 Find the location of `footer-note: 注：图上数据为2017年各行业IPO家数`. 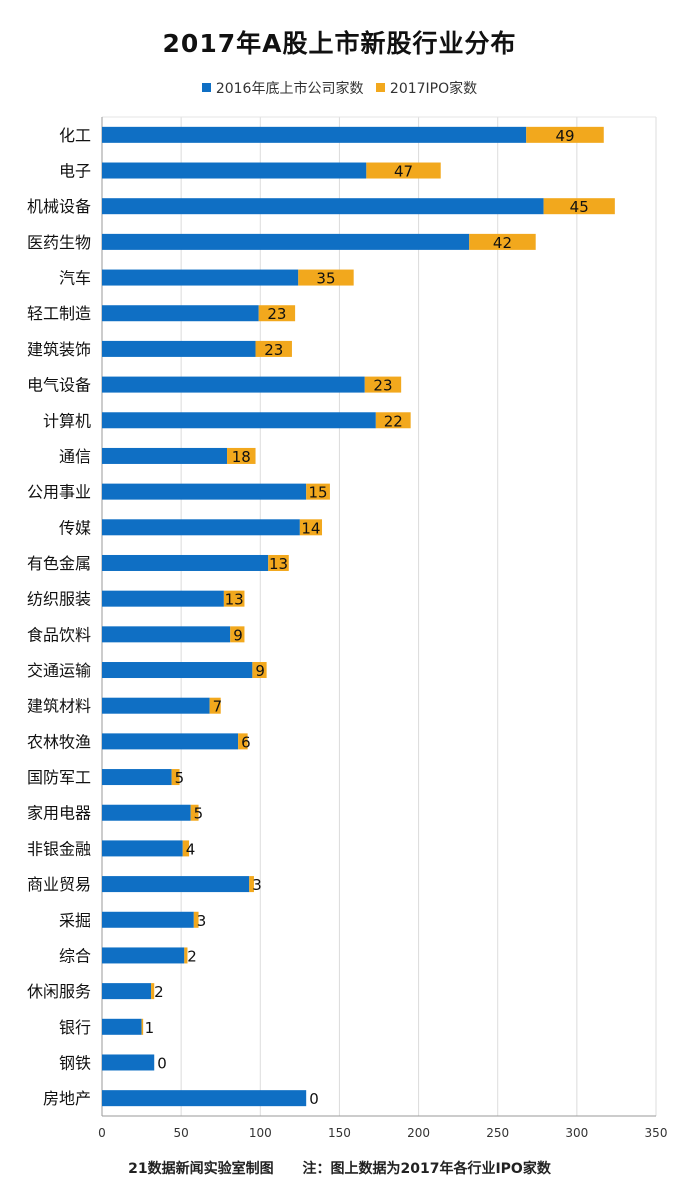

footer-note: 注：图上数据为2017年各行业IPO家数 is located at coordinates (426, 1169).